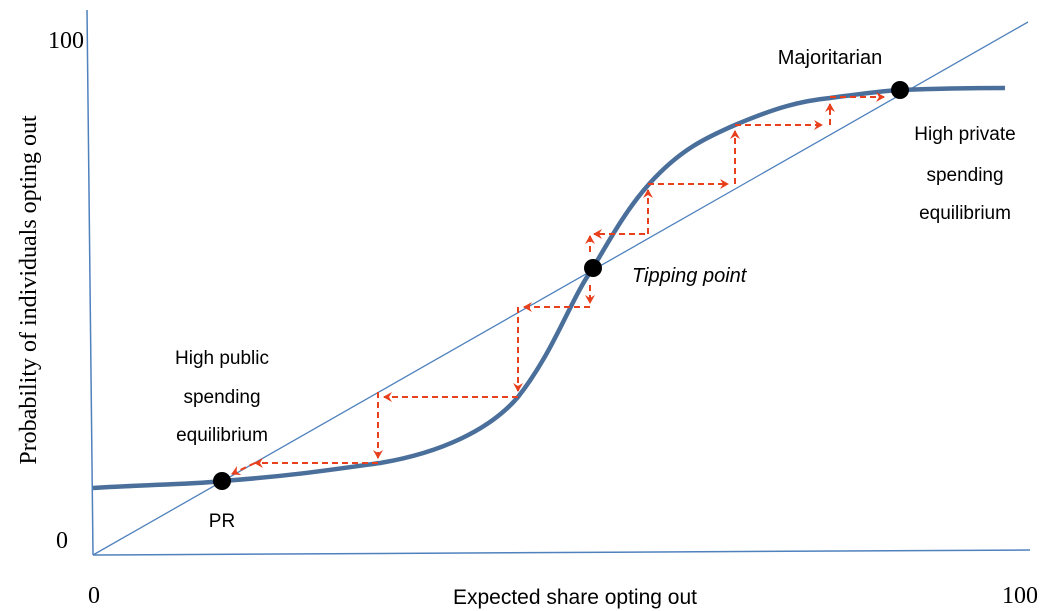 The image size is (1042, 611). Describe the element at coordinates (964, 134) in the screenshot. I see `label: High private` at that location.